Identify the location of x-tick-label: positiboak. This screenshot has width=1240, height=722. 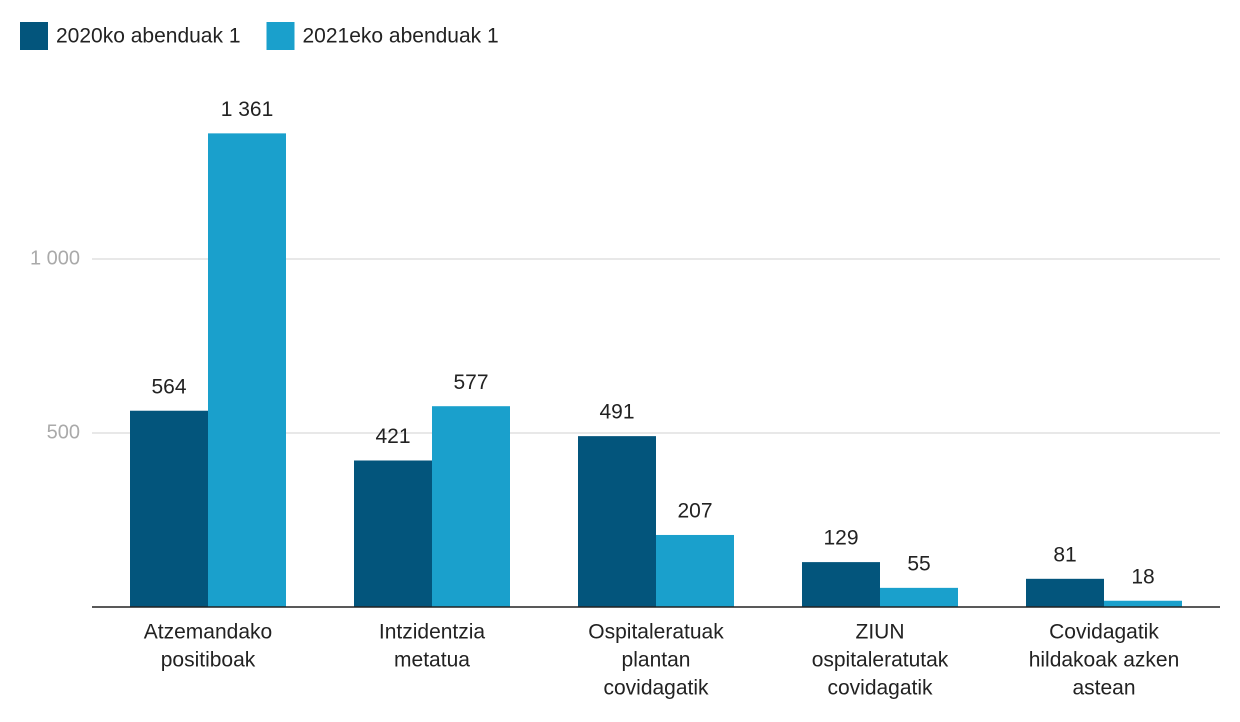
(208, 660).